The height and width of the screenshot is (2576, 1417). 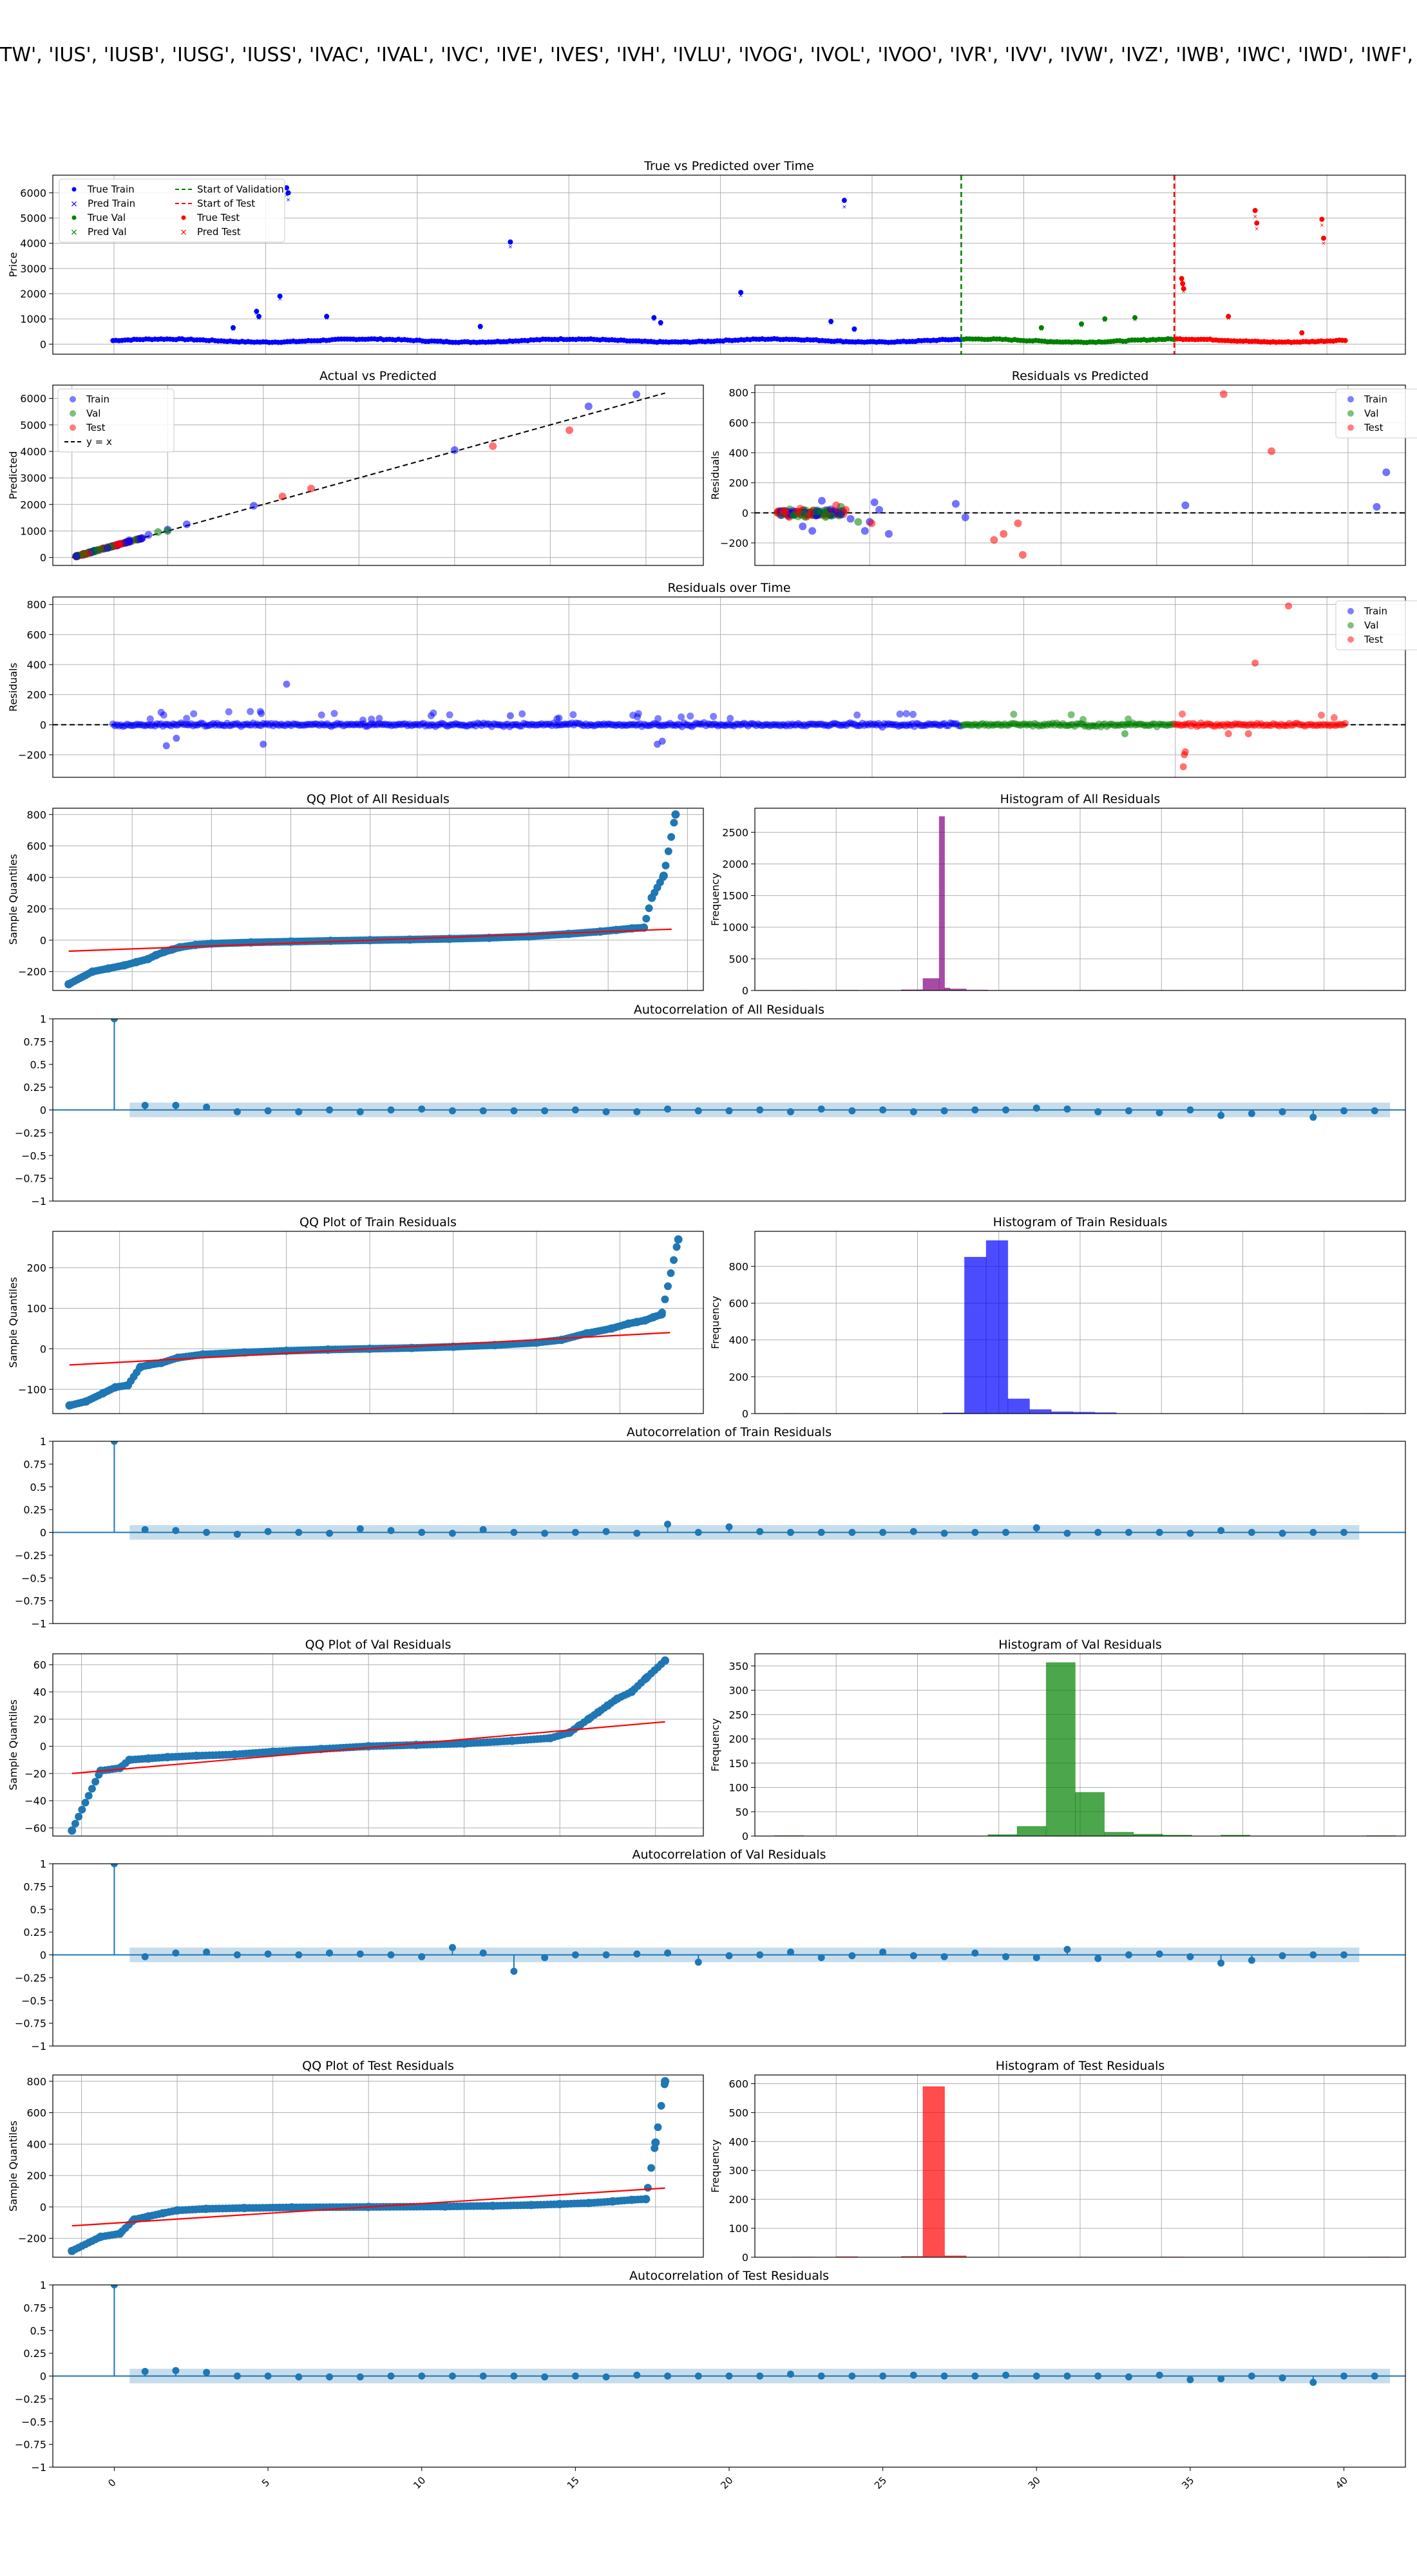 What do you see at coordinates (1083, 719) in the screenshot?
I see `data-point-val` at bounding box center [1083, 719].